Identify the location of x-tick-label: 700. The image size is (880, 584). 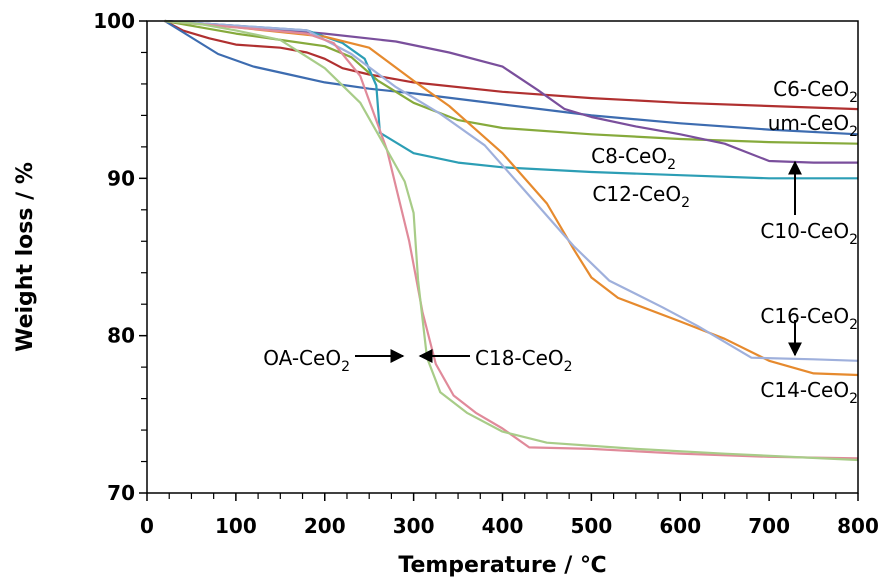
(769, 526).